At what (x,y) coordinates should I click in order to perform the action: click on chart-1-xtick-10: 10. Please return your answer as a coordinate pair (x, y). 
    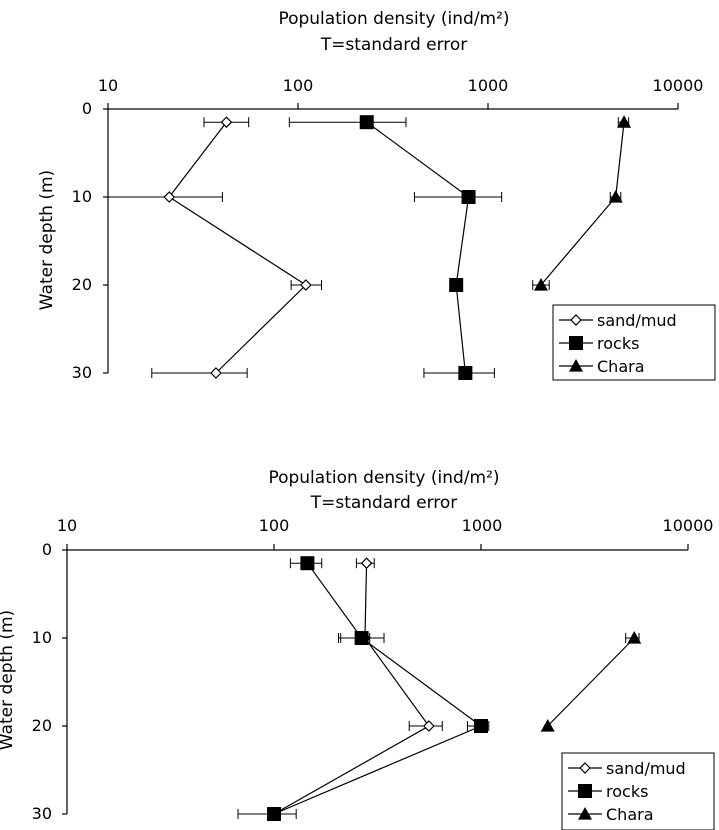
    Looking at the image, I should click on (108, 85).